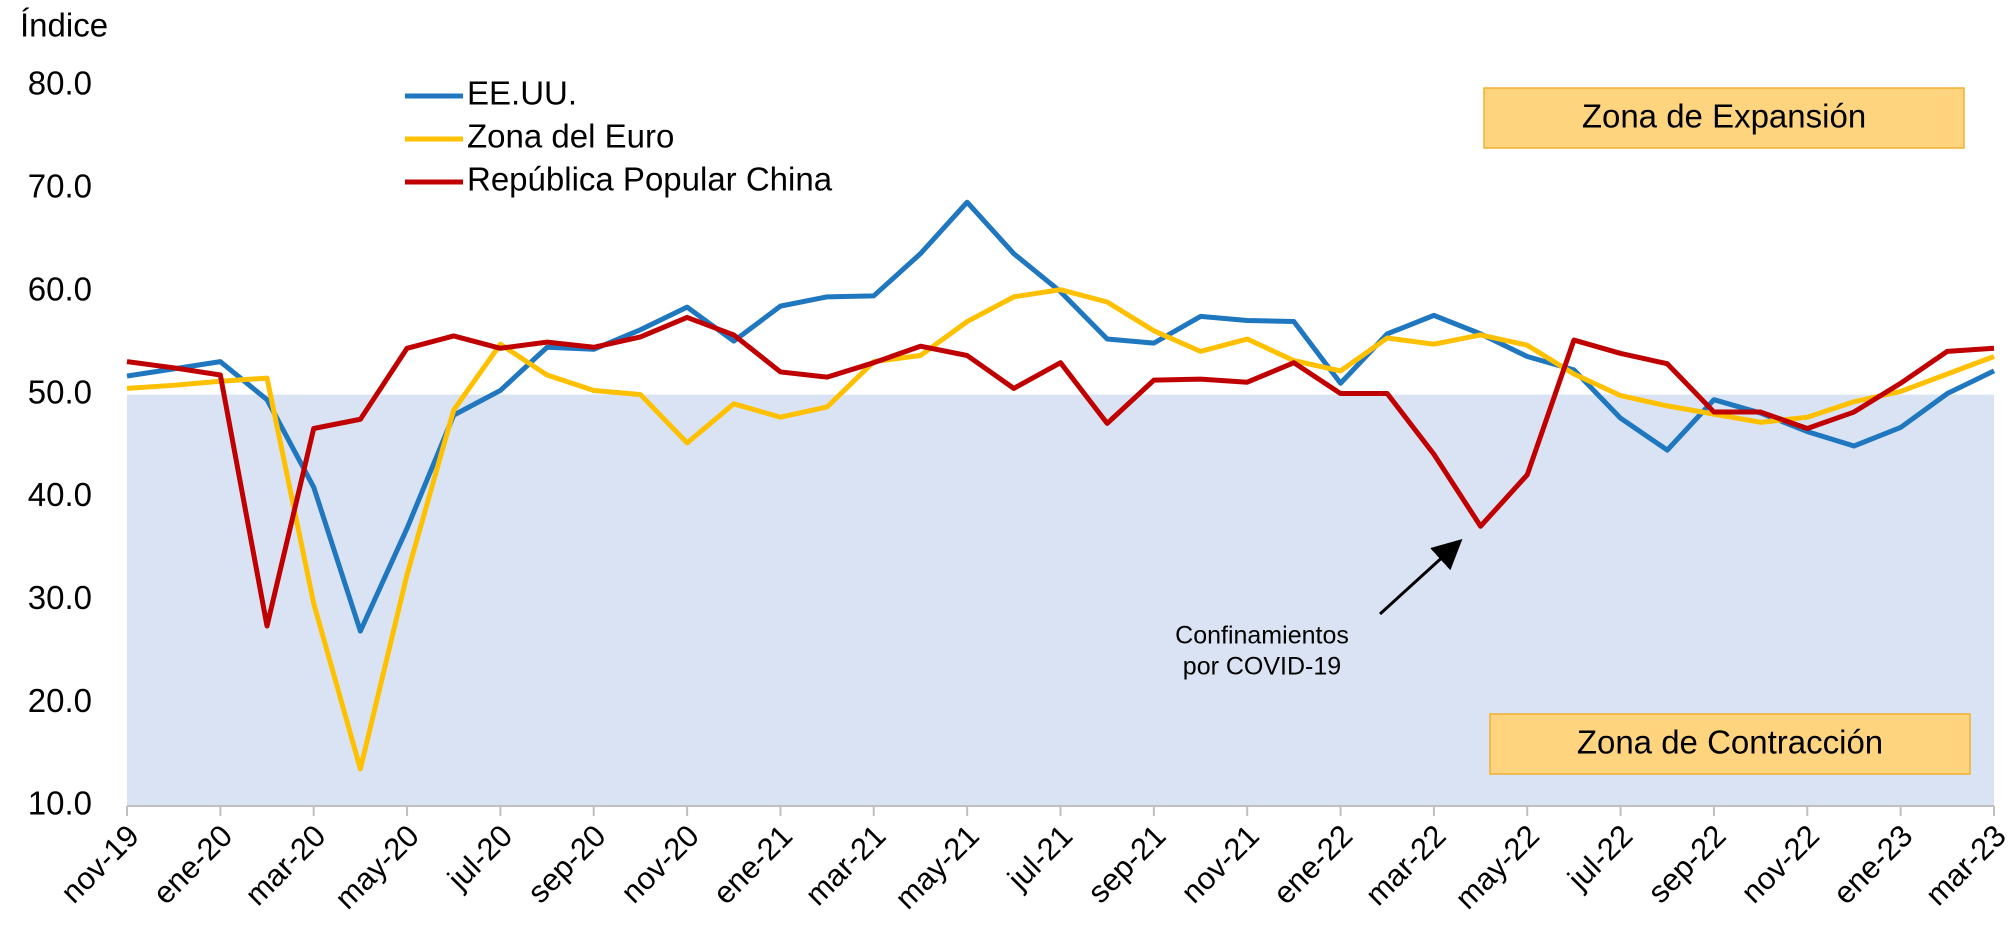 This screenshot has height=935, width=2013. I want to click on x-tick-label: ene-22, so click(1312, 864).